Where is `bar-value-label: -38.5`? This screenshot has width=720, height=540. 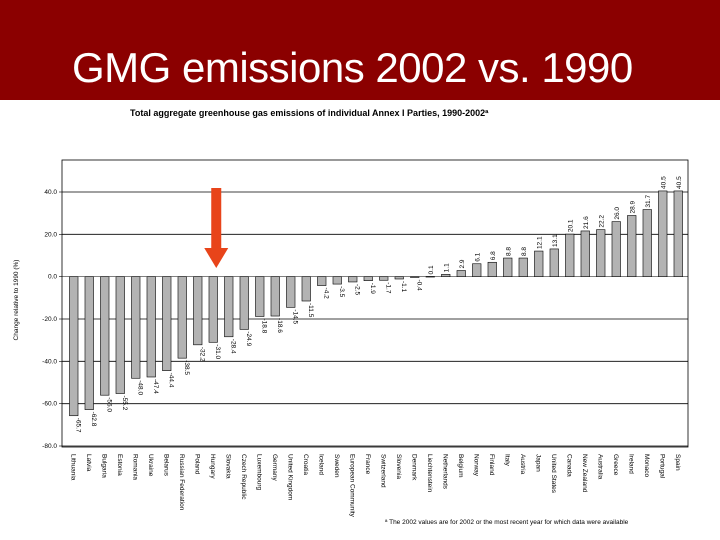
bar-value-label: -38.5 is located at coordinates (186, 367).